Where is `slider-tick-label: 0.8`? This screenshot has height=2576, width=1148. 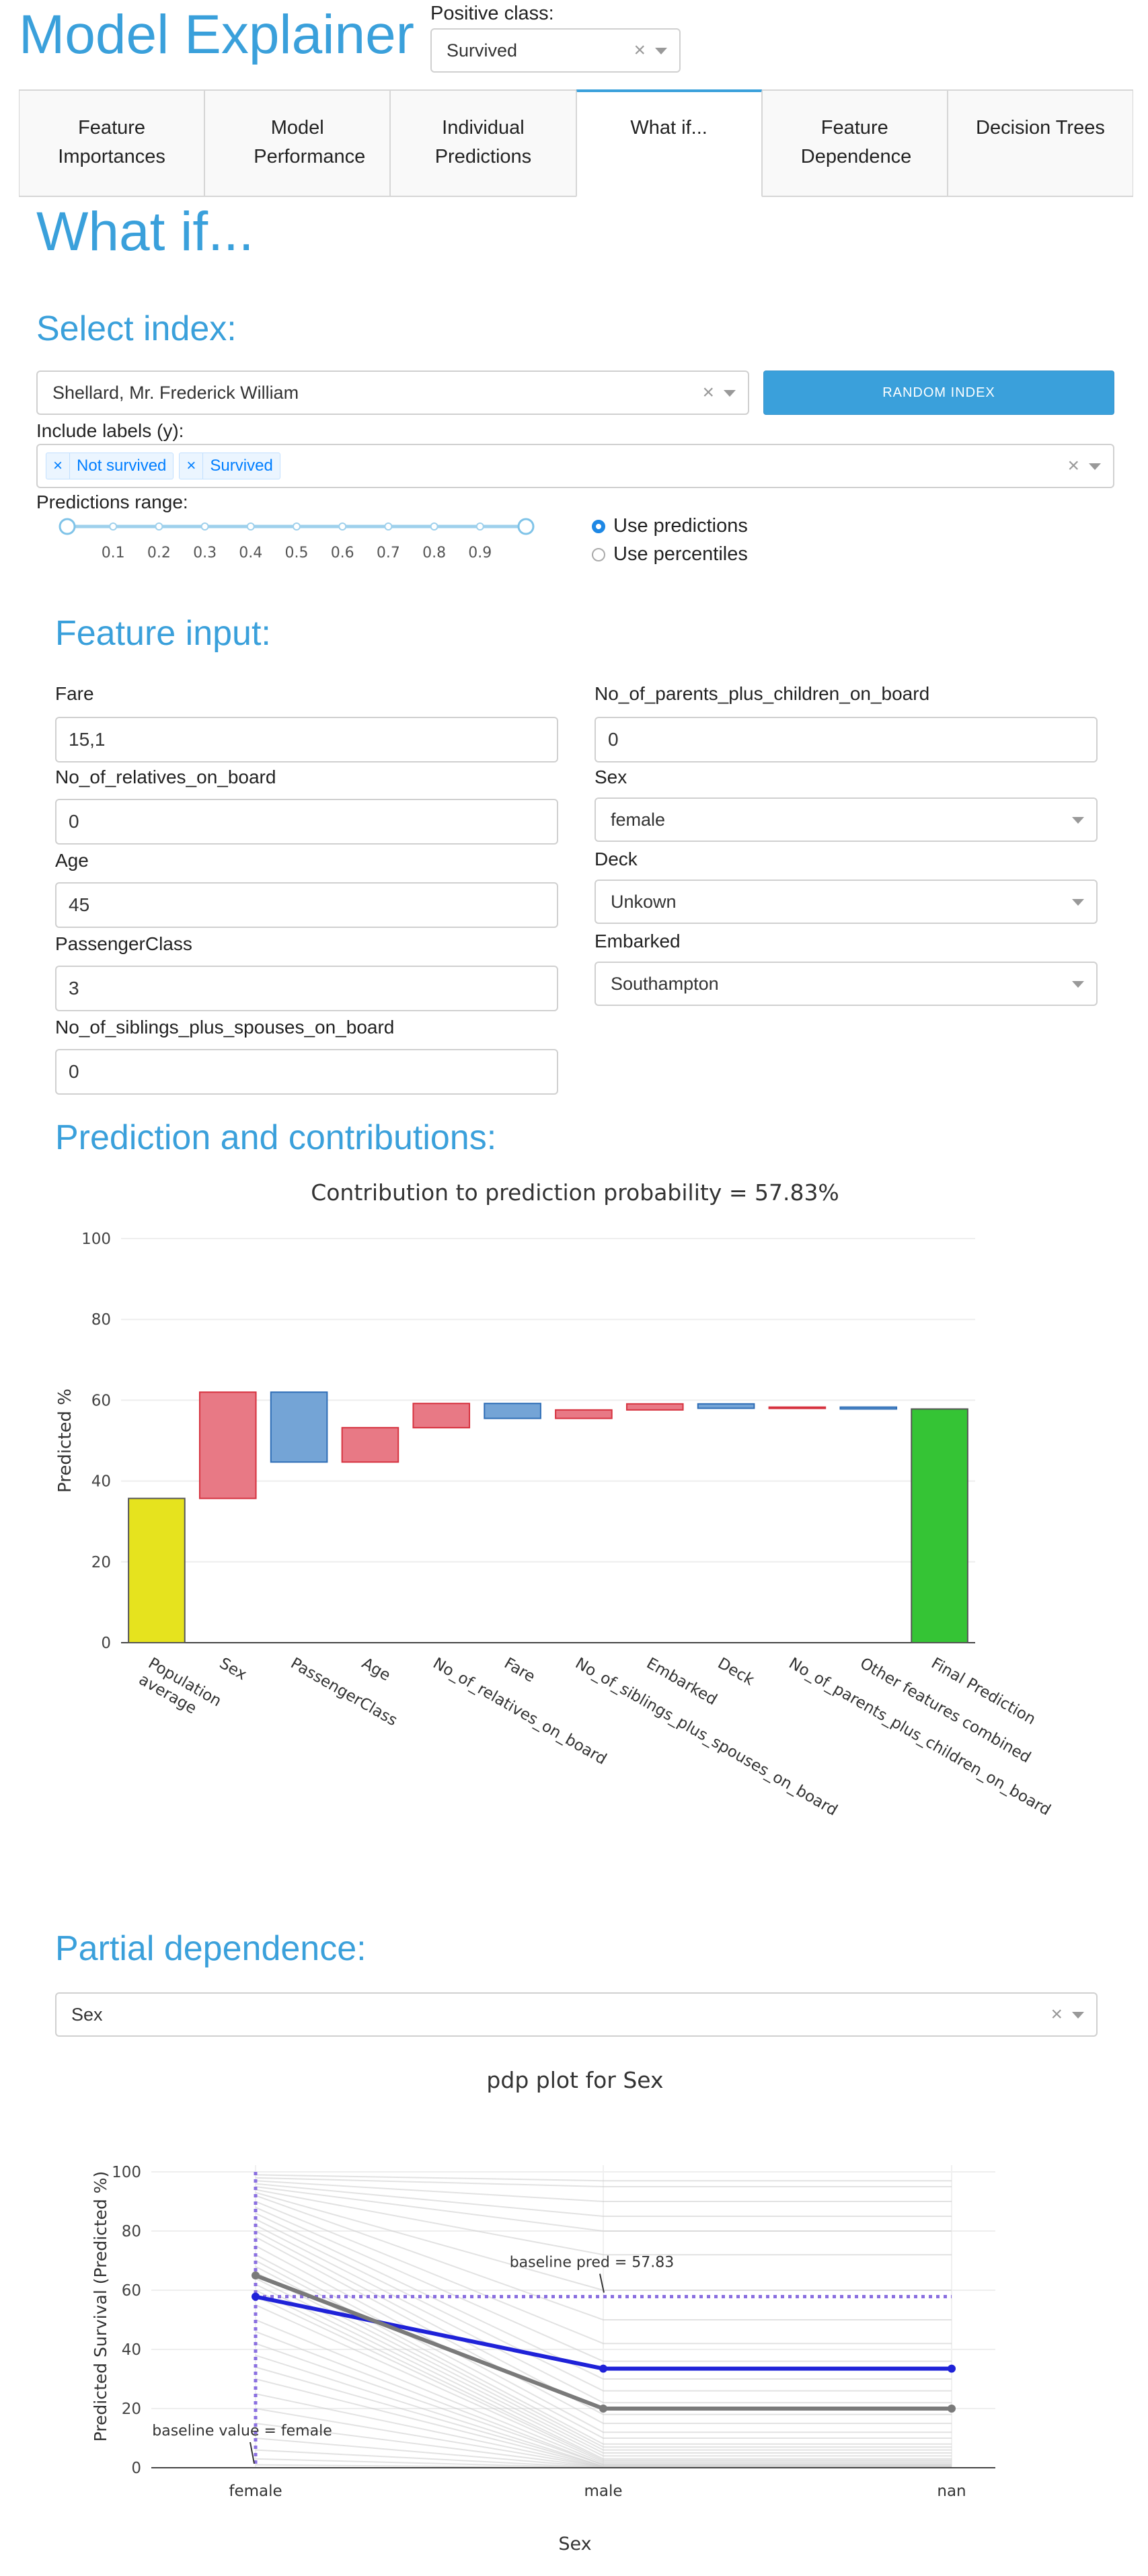 slider-tick-label: 0.8 is located at coordinates (434, 553).